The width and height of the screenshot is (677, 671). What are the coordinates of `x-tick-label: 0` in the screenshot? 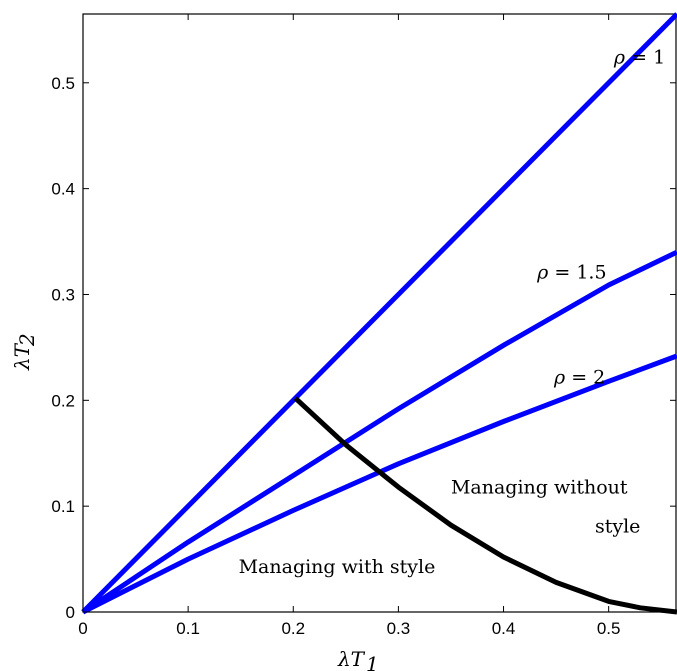 It's located at (82, 628).